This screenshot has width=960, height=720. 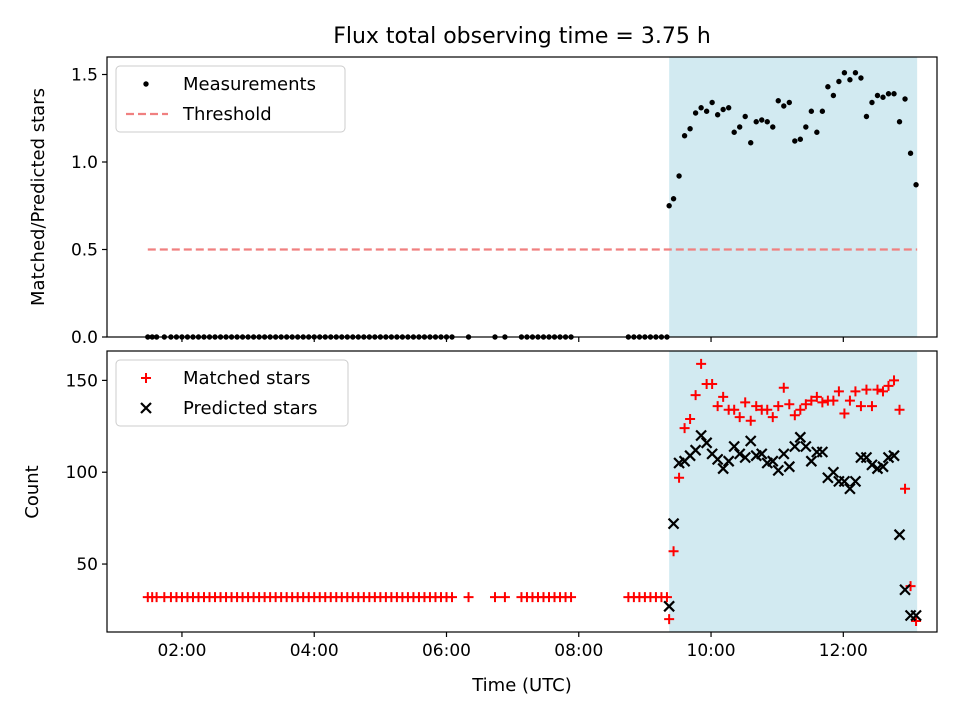 I want to click on legend-dot-marker, so click(x=146, y=84).